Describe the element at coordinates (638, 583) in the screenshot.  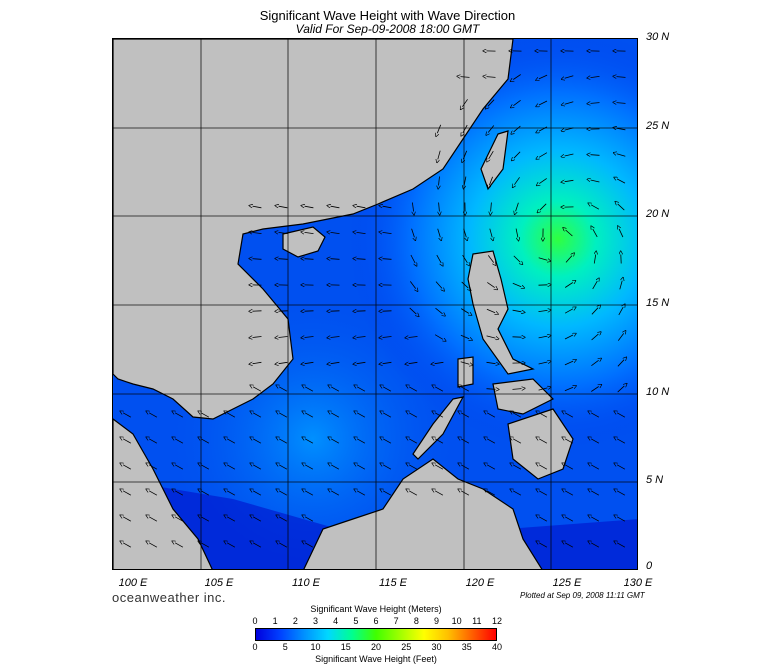
I see `lon-label-130e: 130 E` at that location.